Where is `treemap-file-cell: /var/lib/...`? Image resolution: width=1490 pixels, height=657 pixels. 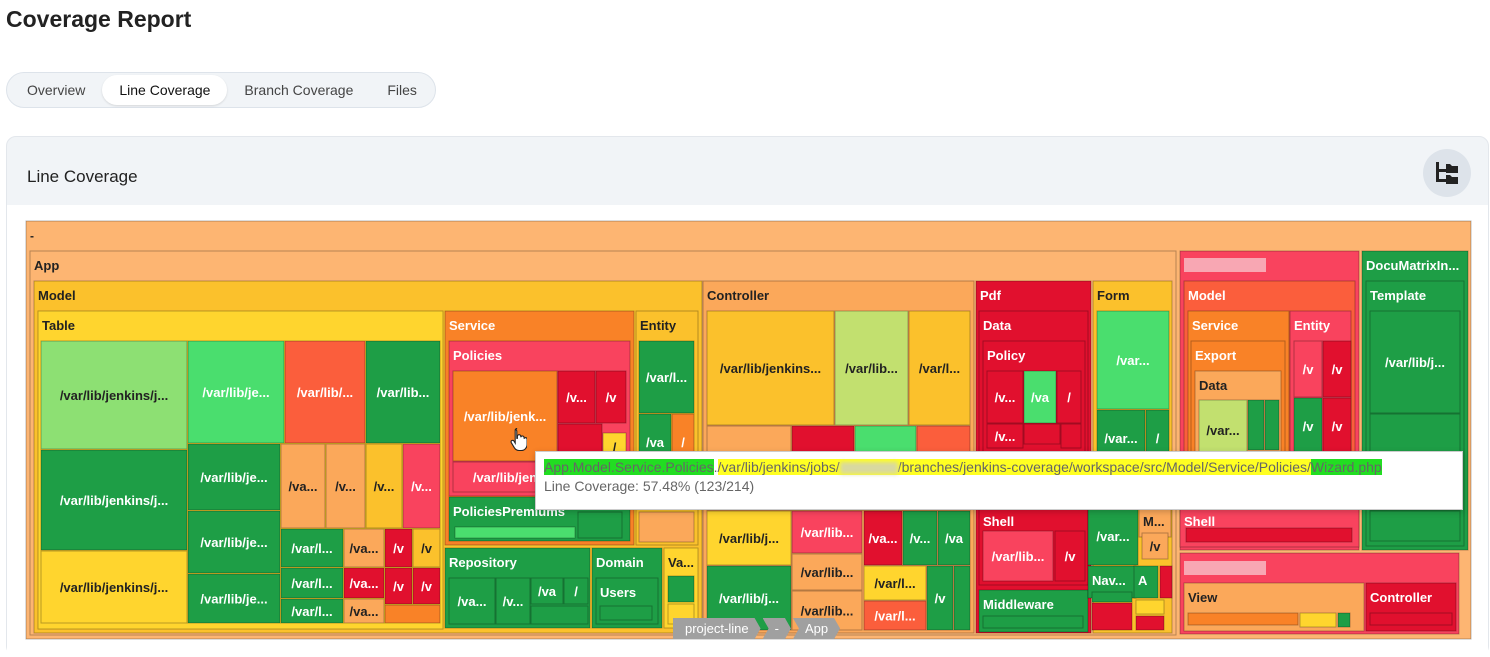
treemap-file-cell: /var/lib/... is located at coordinates (325, 392).